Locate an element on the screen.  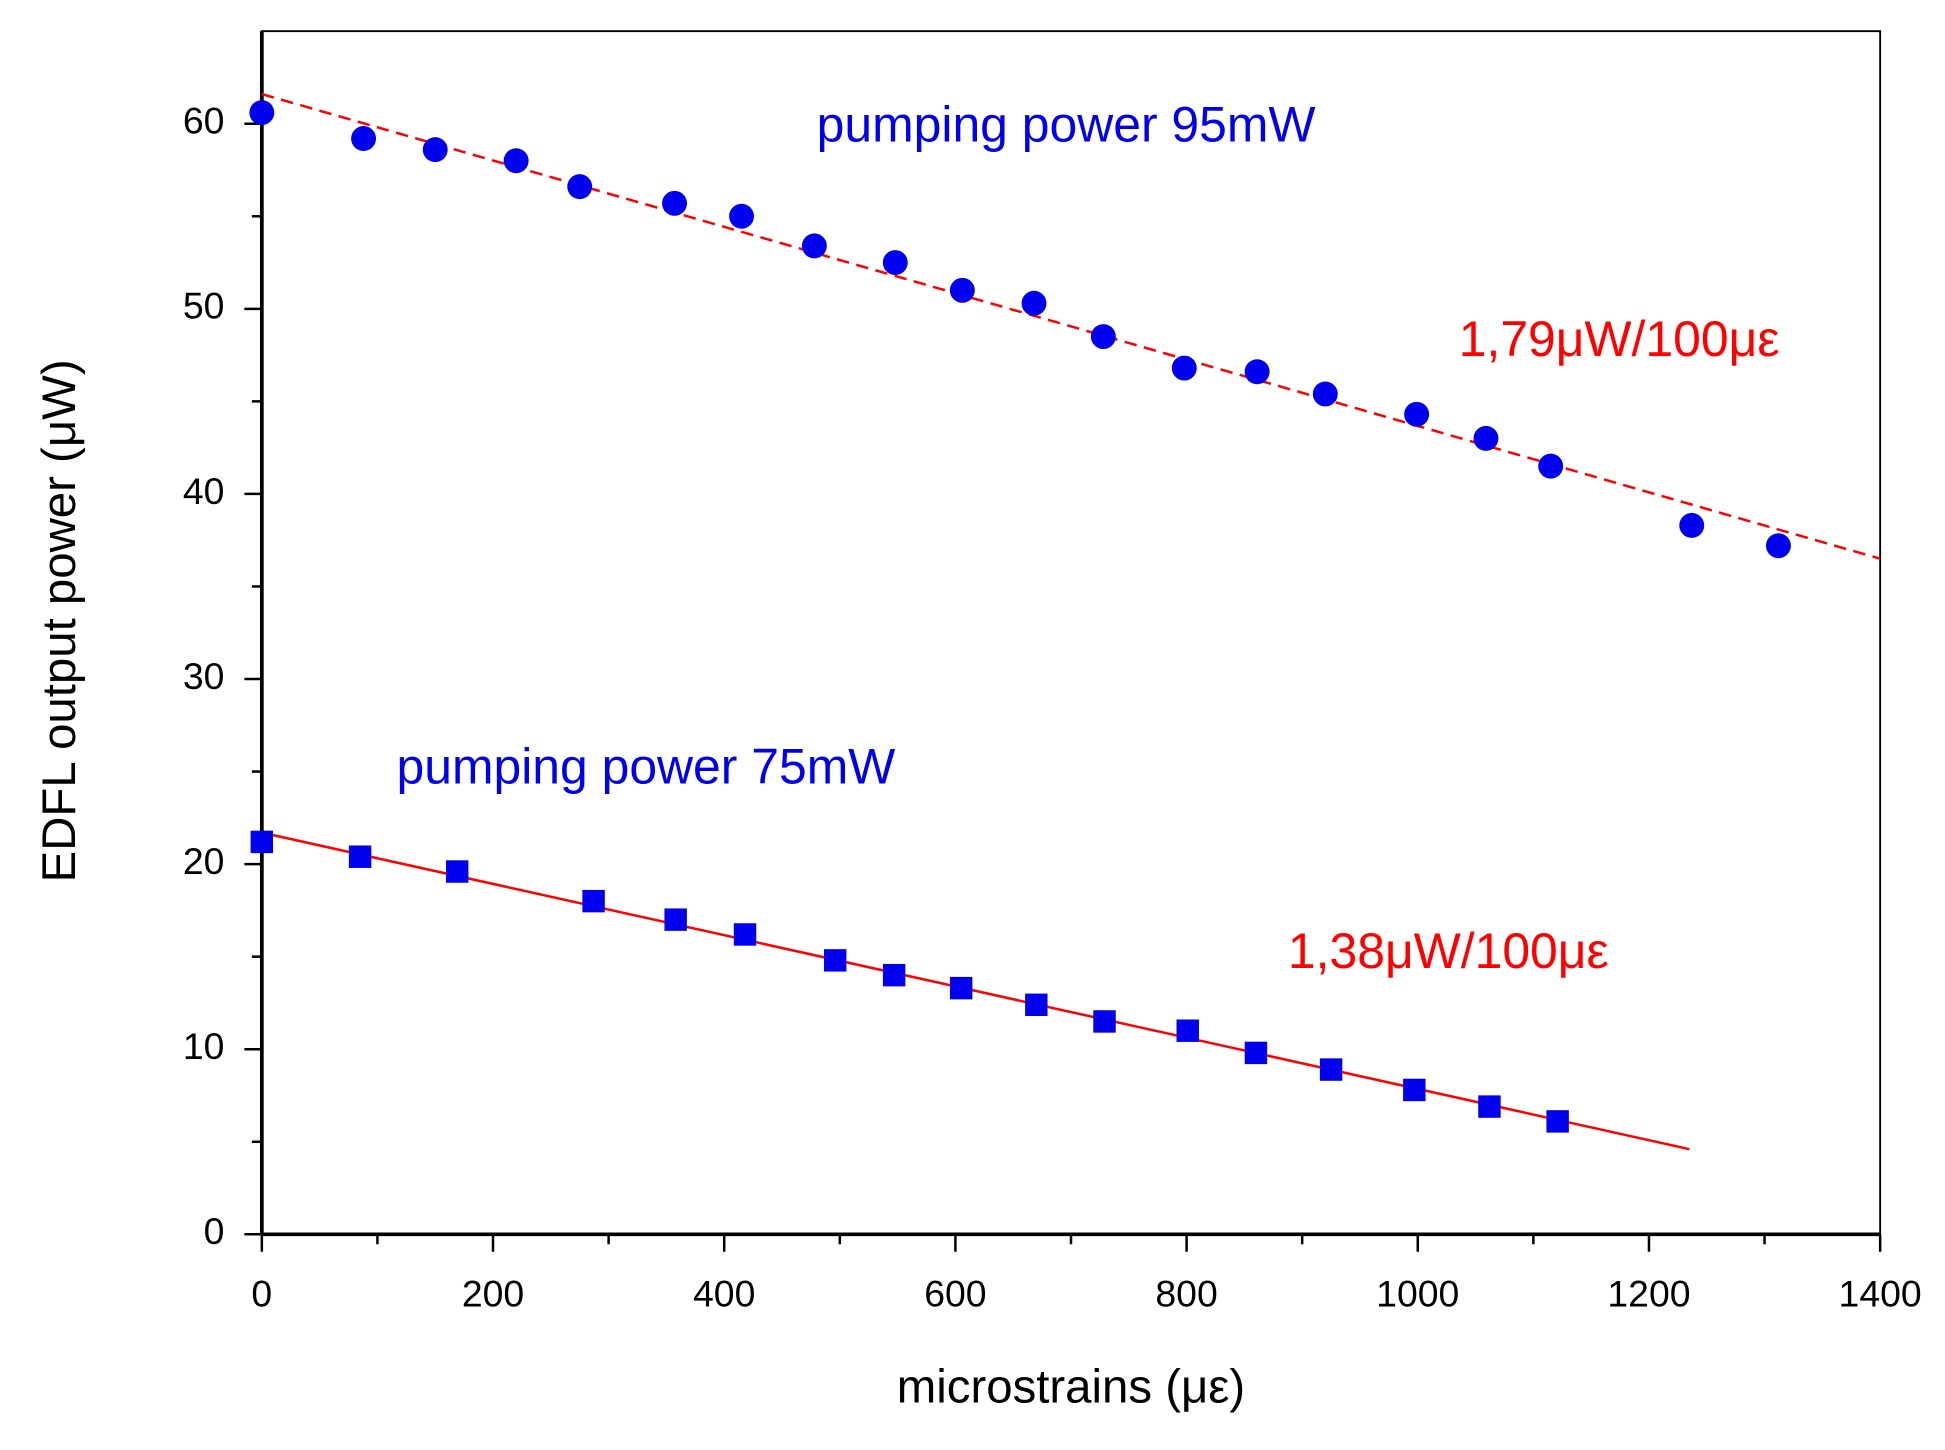
y-axis-label: EDFL output power (μW) is located at coordinates (59, 620).